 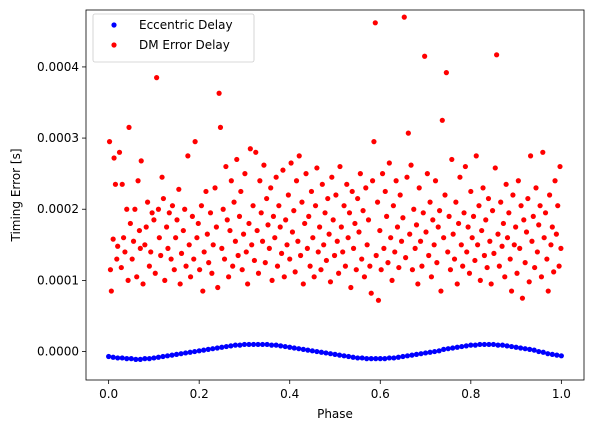 What do you see at coordinates (561, 394) in the screenshot?
I see `x-tick-label-5: 1.0` at bounding box center [561, 394].